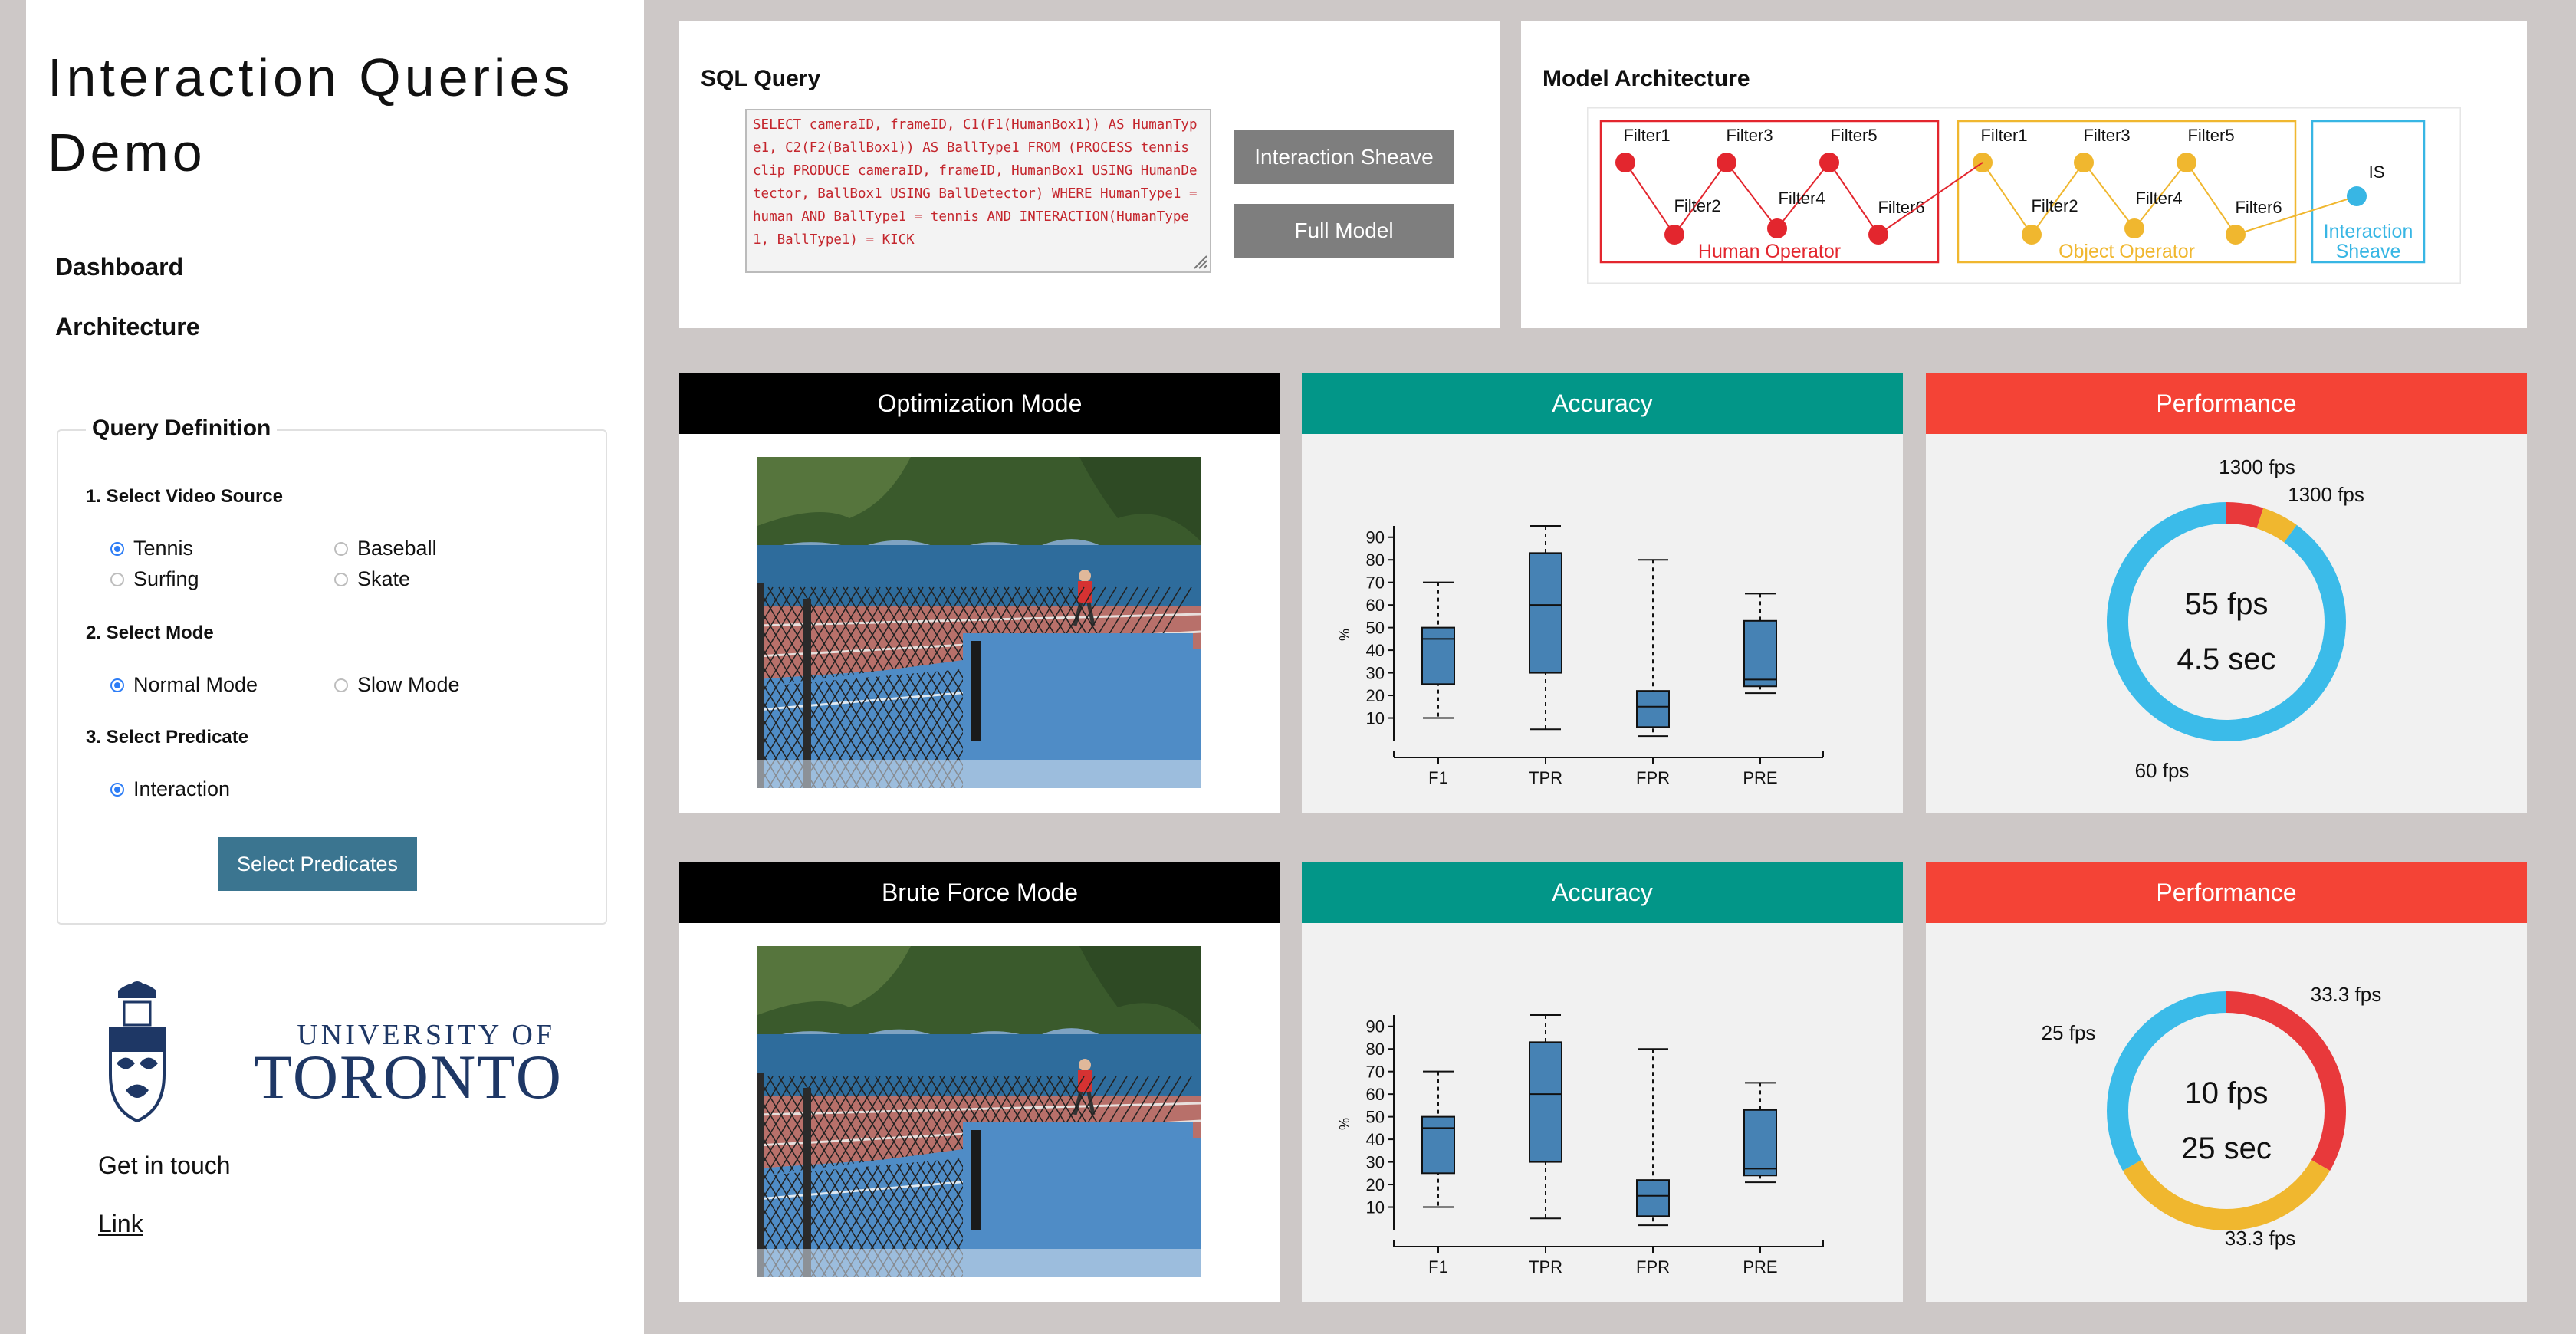 This screenshot has height=1334, width=2576. What do you see at coordinates (182, 429) in the screenshot?
I see `query-definition-legend: Query Definition` at bounding box center [182, 429].